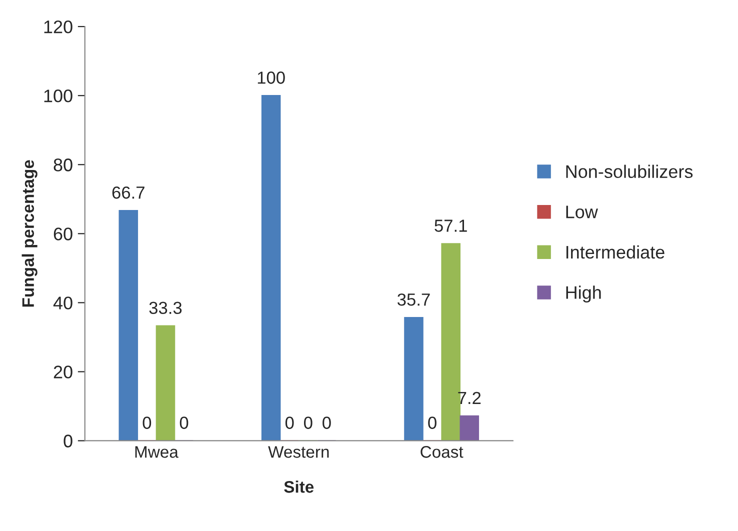 This screenshot has width=738, height=531. I want to click on y-tick-label: 40, so click(62, 303).